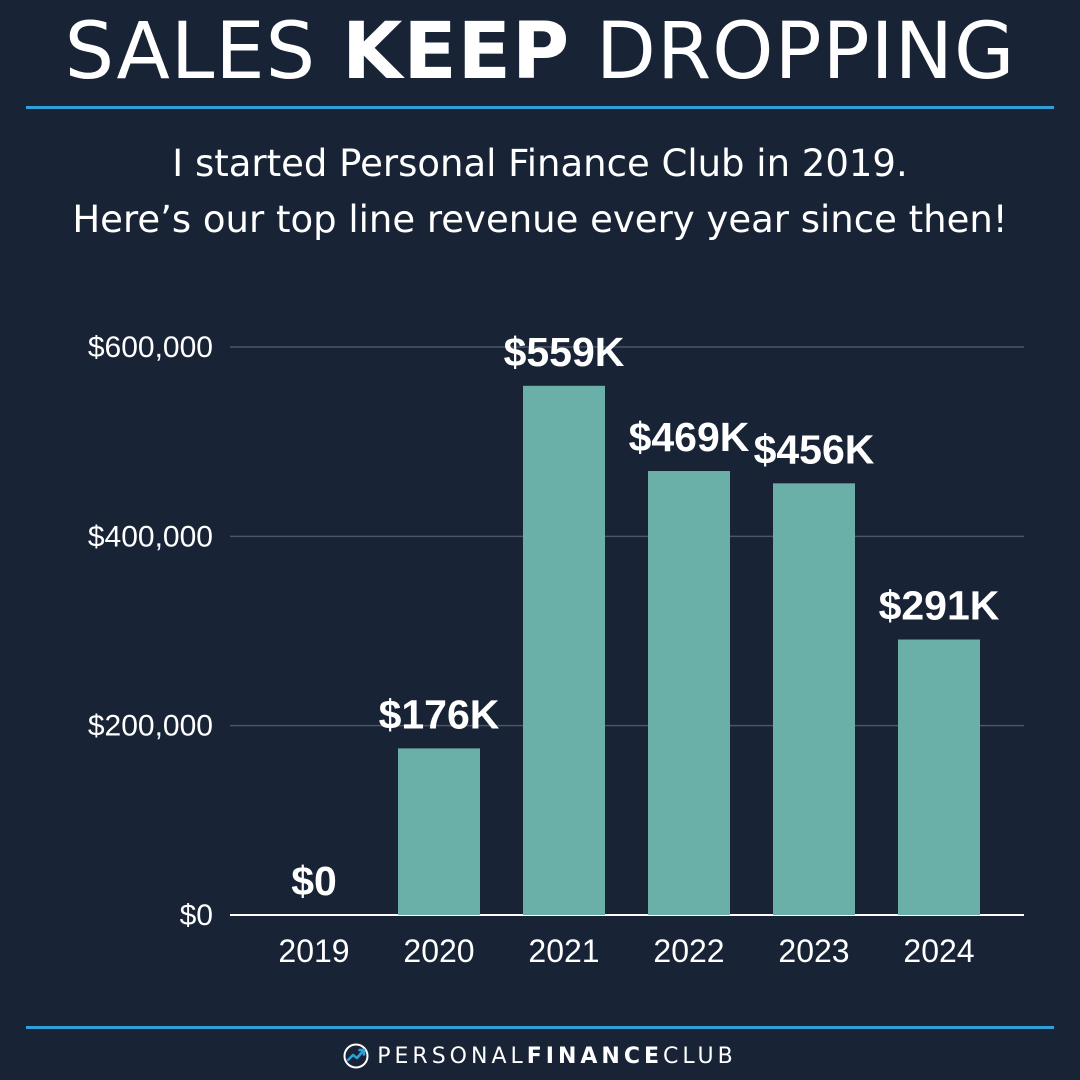 The height and width of the screenshot is (1080, 1080). I want to click on x-tick-label-2019: 2019, so click(313, 951).